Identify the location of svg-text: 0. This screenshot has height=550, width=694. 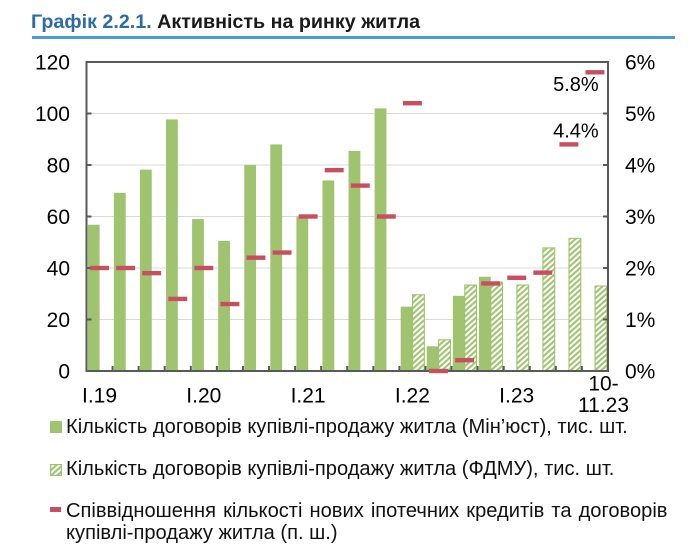
(64, 371).